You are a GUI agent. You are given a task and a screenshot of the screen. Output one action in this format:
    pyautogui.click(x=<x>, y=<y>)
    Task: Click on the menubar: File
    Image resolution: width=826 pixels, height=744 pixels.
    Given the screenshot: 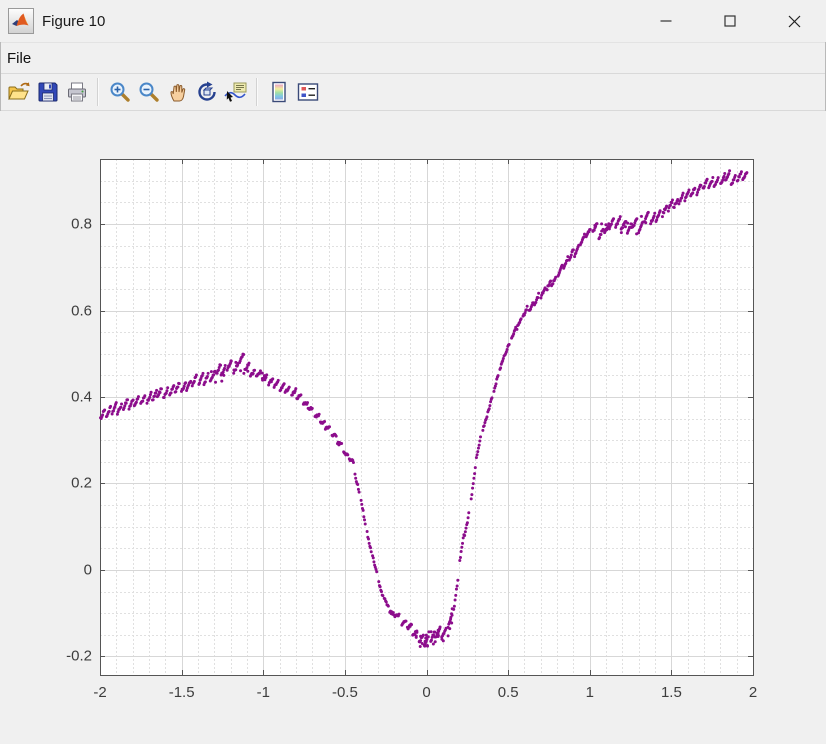 What is the action you would take?
    pyautogui.click(x=413, y=57)
    